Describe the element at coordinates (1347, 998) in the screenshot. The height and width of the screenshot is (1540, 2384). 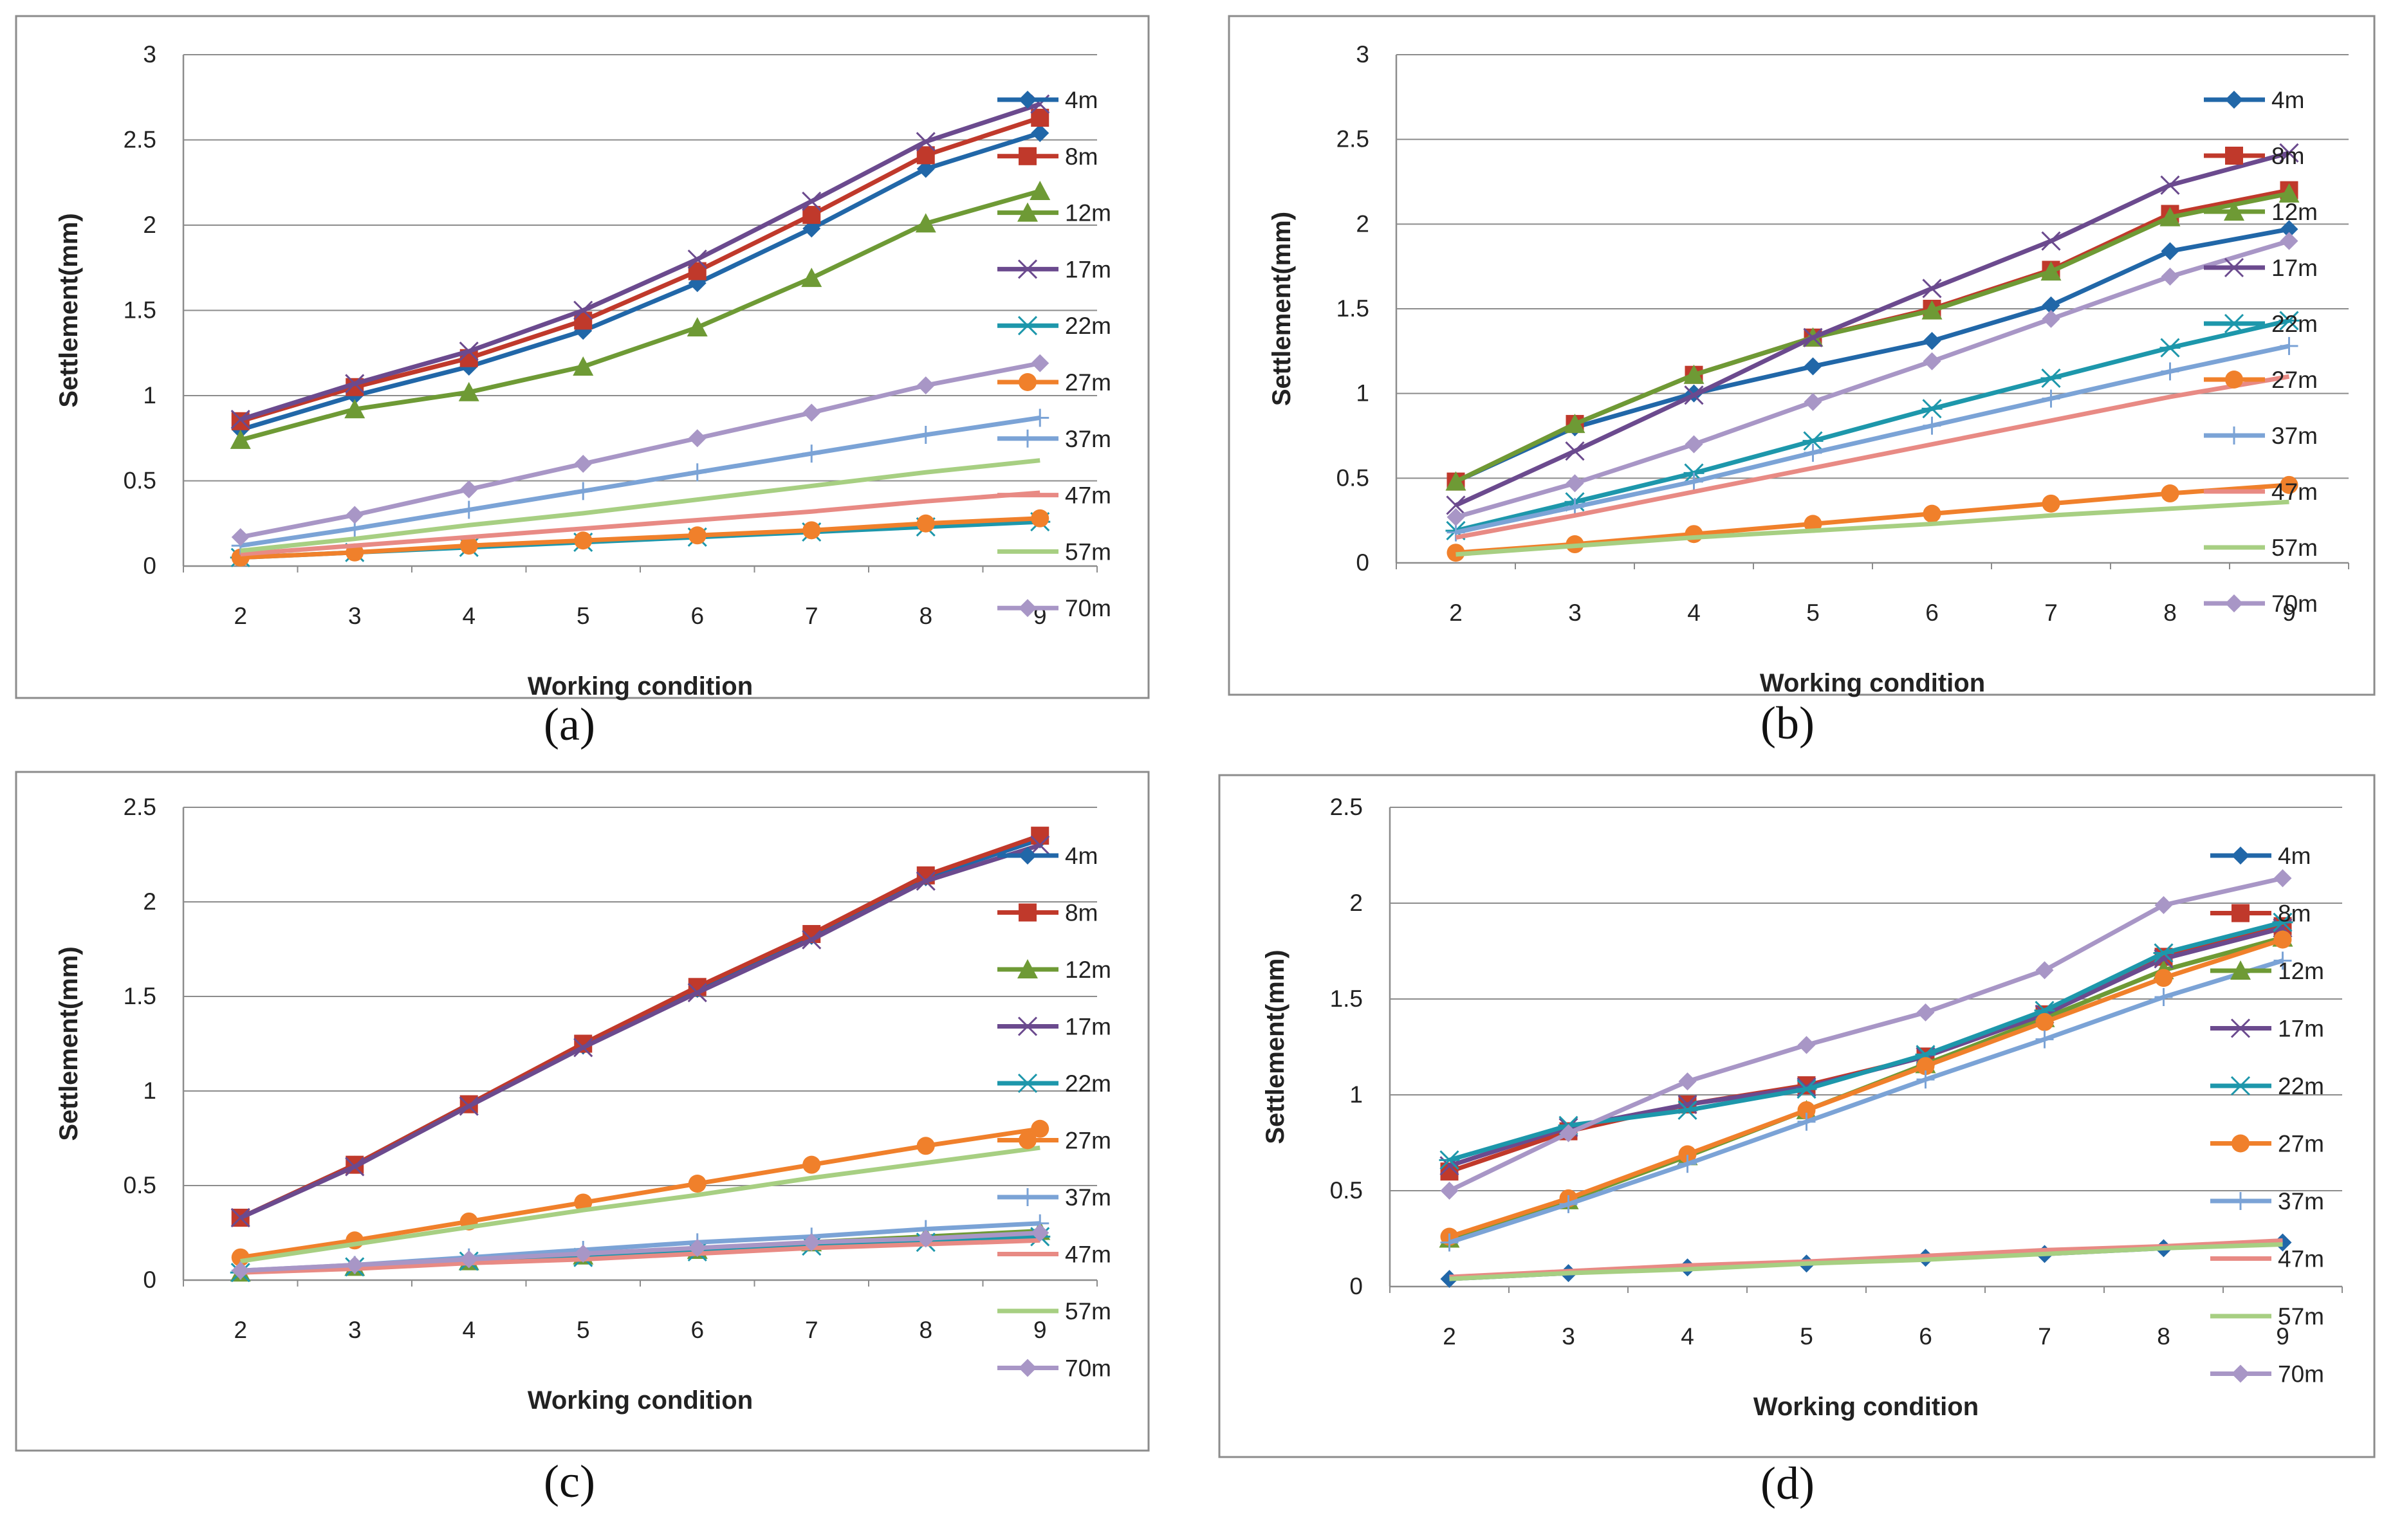
I see `y-tick-label: 1.5` at that location.